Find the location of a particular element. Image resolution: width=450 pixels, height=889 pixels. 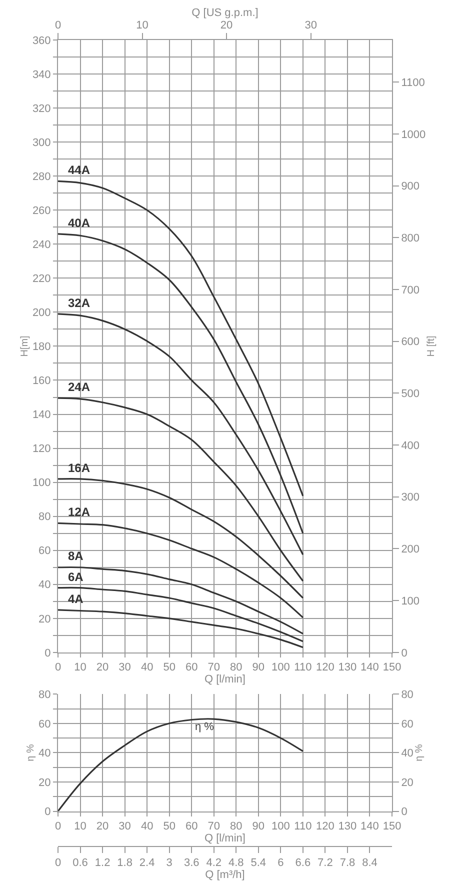

x-tick-label: 50 is located at coordinates (169, 668).